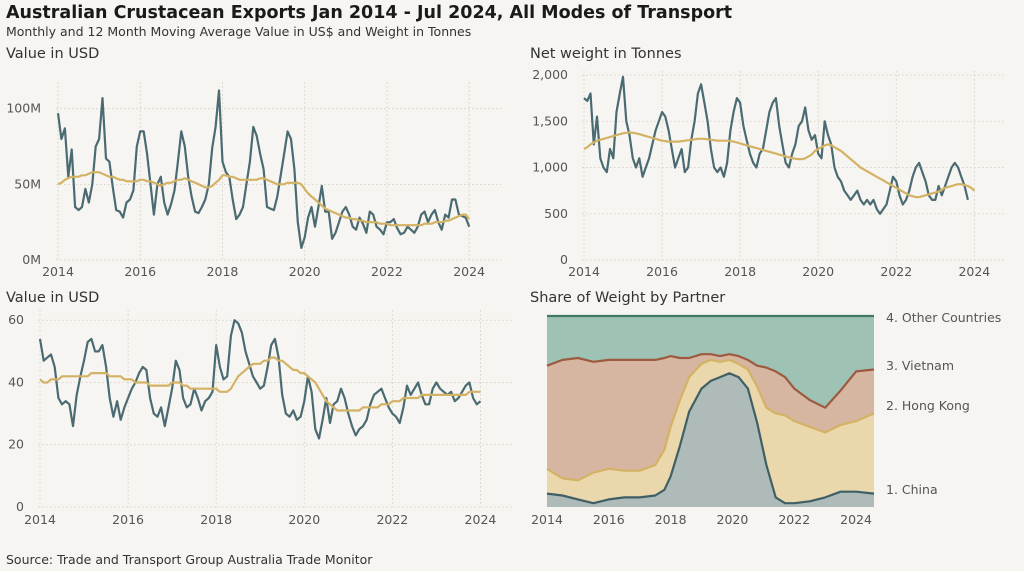 The width and height of the screenshot is (1024, 571). Describe the element at coordinates (16, 381) in the screenshot. I see `y-tick-label: 40` at that location.